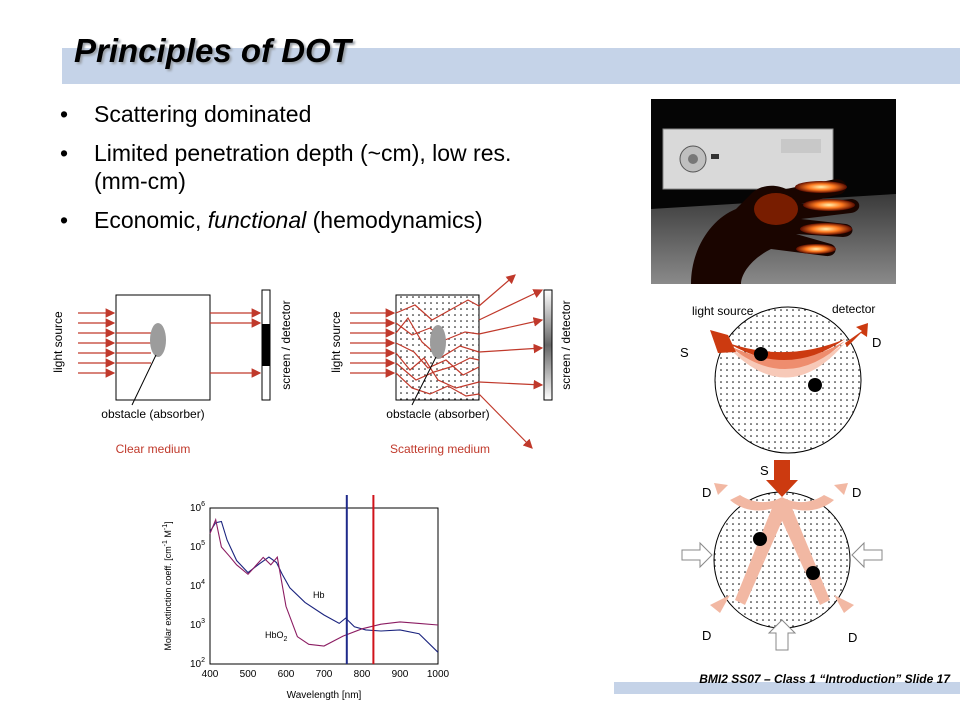 Image resolution: width=960 pixels, height=720 pixels. Describe the element at coordinates (720, 604) in the screenshot. I see `detector-arrow-bl` at that location.